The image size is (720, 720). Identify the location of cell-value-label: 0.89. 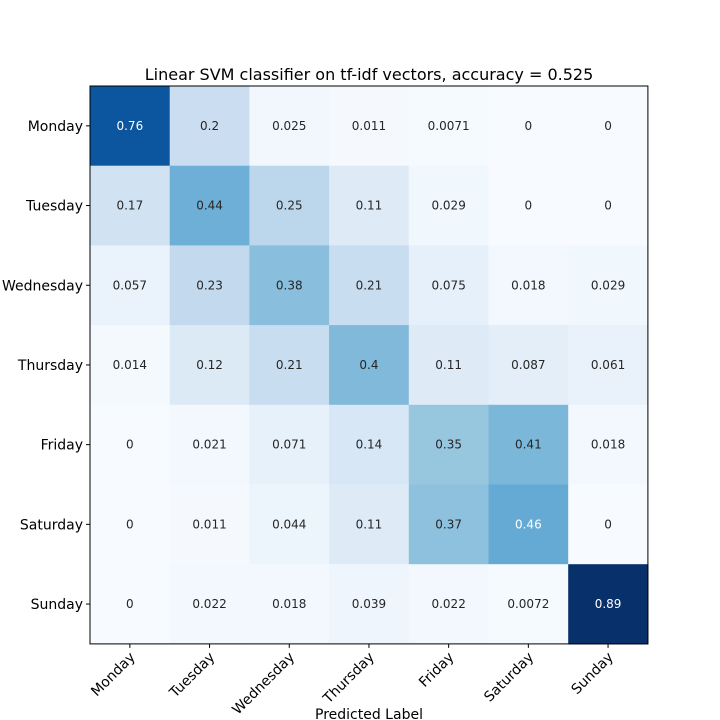
(608, 604).